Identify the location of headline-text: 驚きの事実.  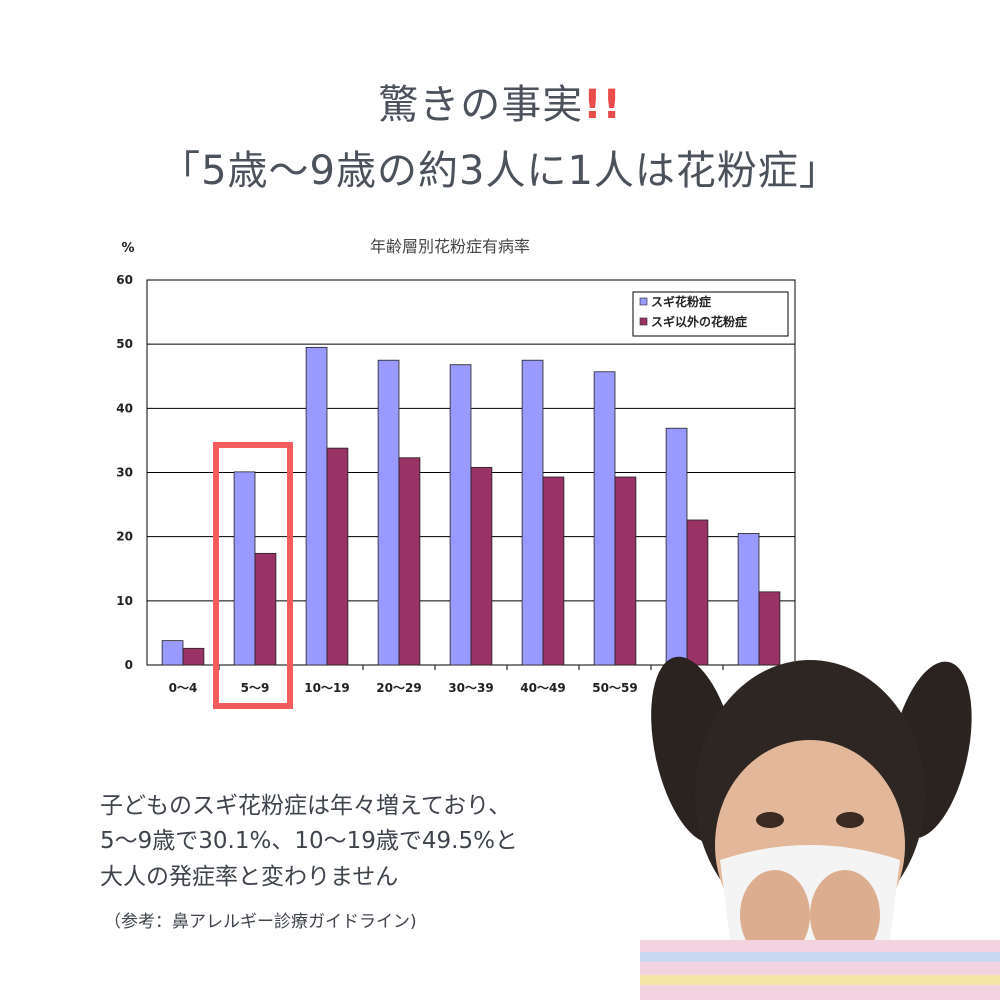
(481, 105).